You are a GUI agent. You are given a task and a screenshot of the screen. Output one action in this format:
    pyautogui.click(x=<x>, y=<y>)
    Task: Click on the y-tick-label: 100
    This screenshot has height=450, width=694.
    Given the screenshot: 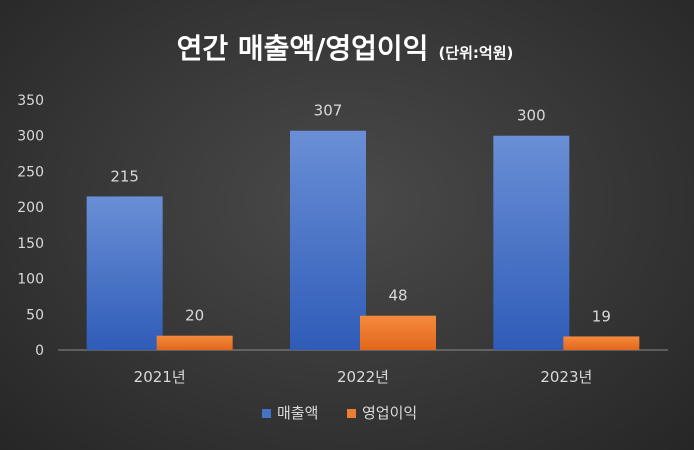 What is the action you would take?
    pyautogui.click(x=30, y=280)
    